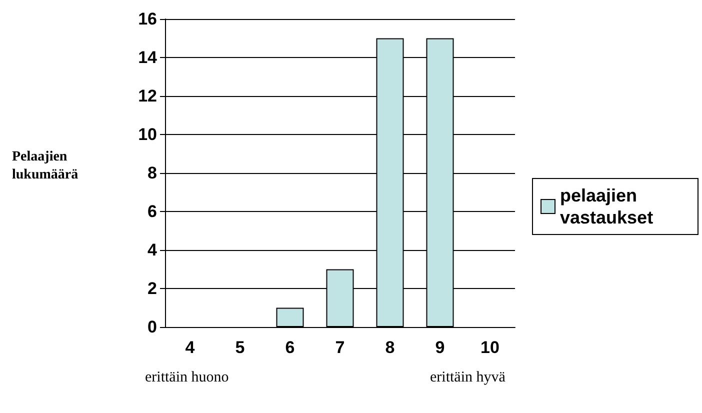 The image size is (702, 413). I want to click on x-tick-label: 10, so click(490, 347).